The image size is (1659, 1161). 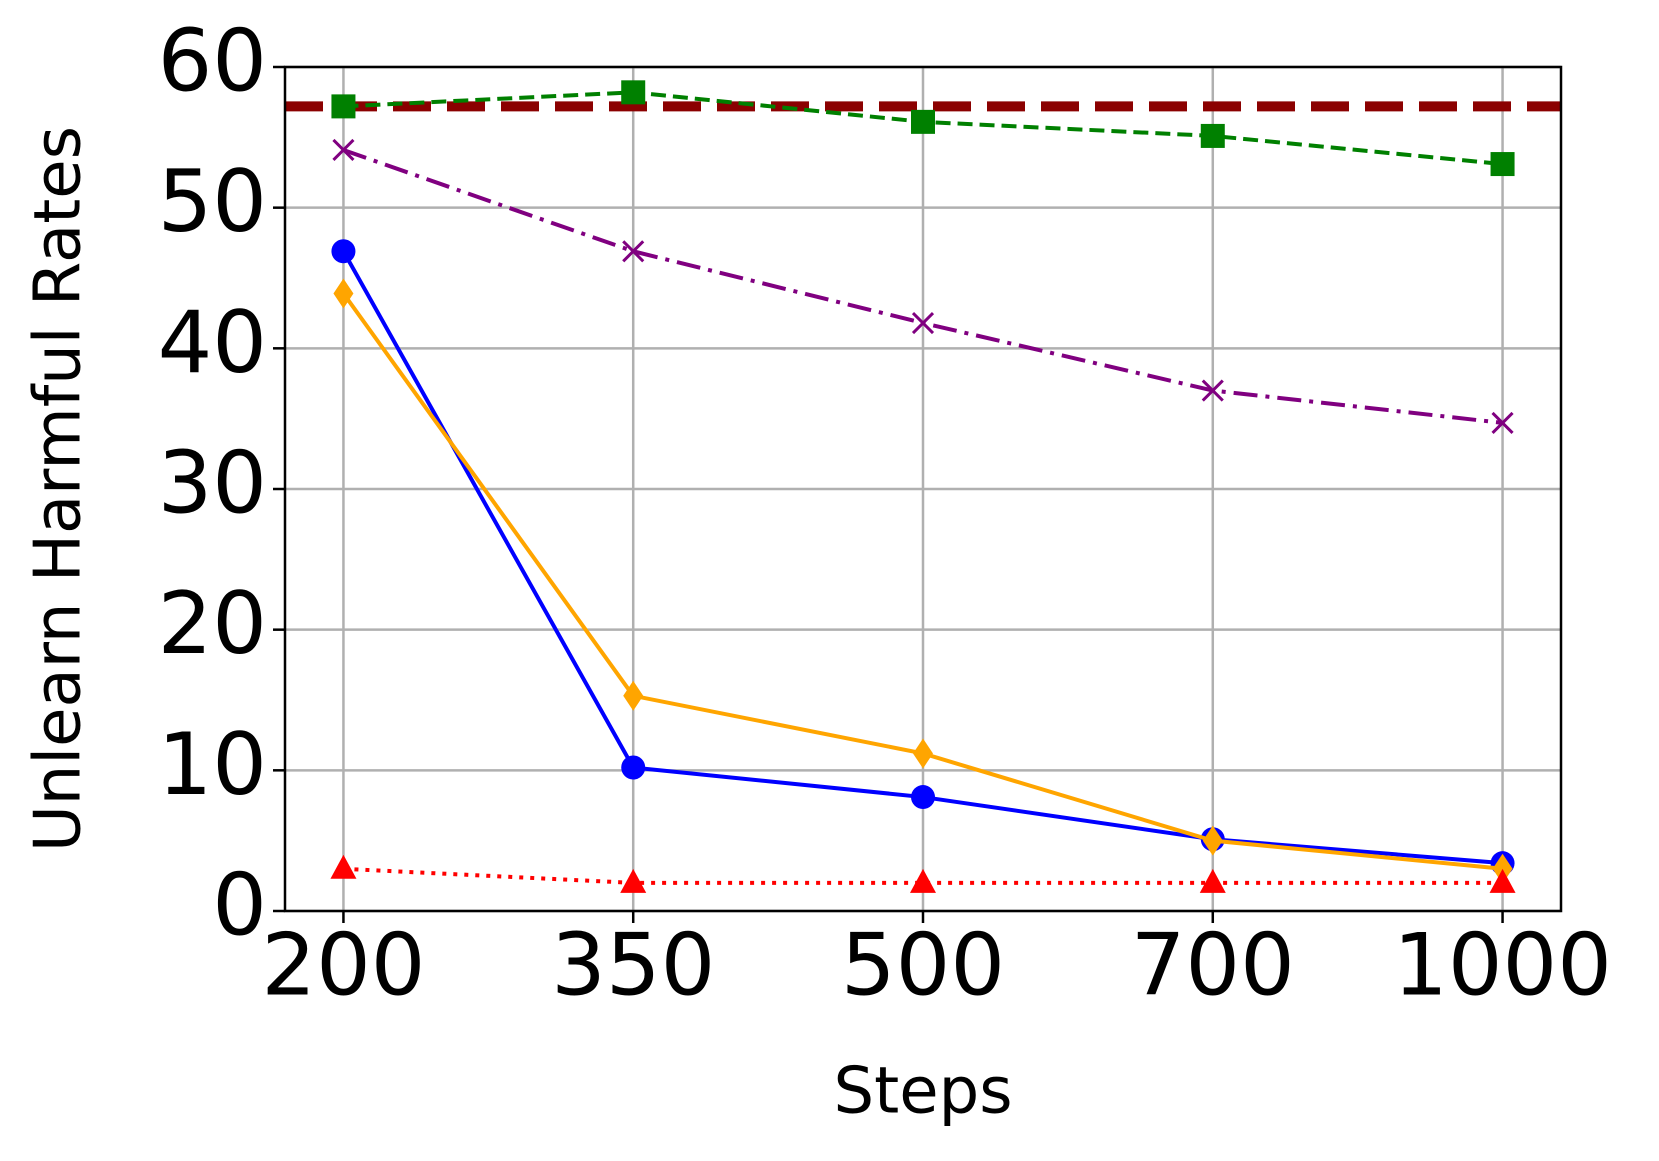 What do you see at coordinates (59, 489) in the screenshot?
I see `y-axis-label: Unlearn Harmful Rates` at bounding box center [59, 489].